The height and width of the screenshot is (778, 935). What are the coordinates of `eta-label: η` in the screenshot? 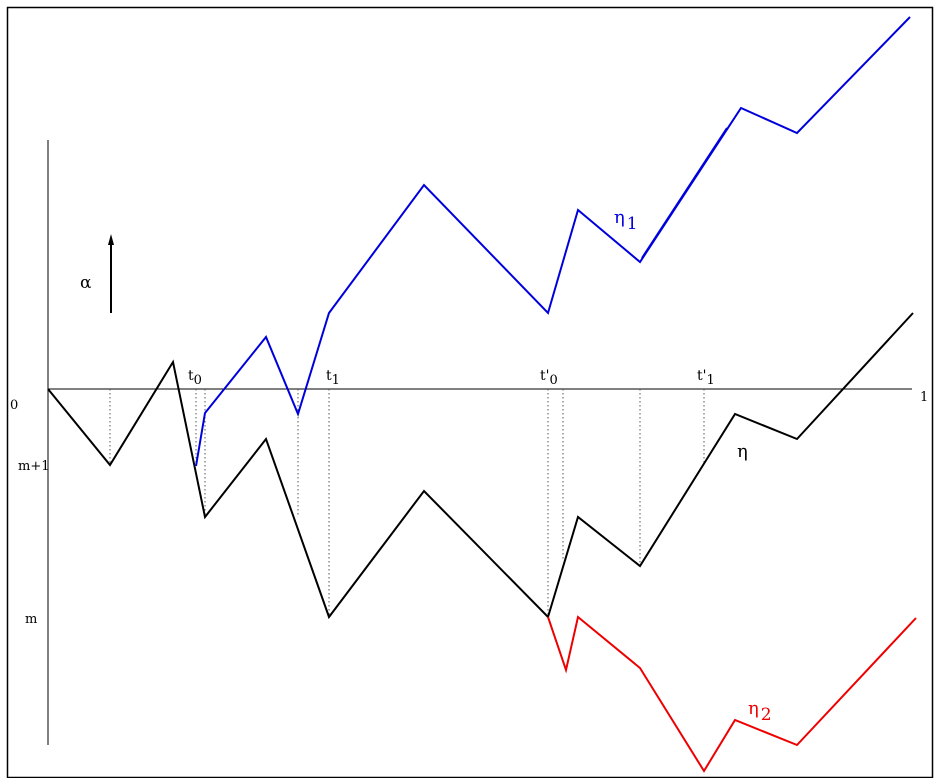 It's located at (742, 451).